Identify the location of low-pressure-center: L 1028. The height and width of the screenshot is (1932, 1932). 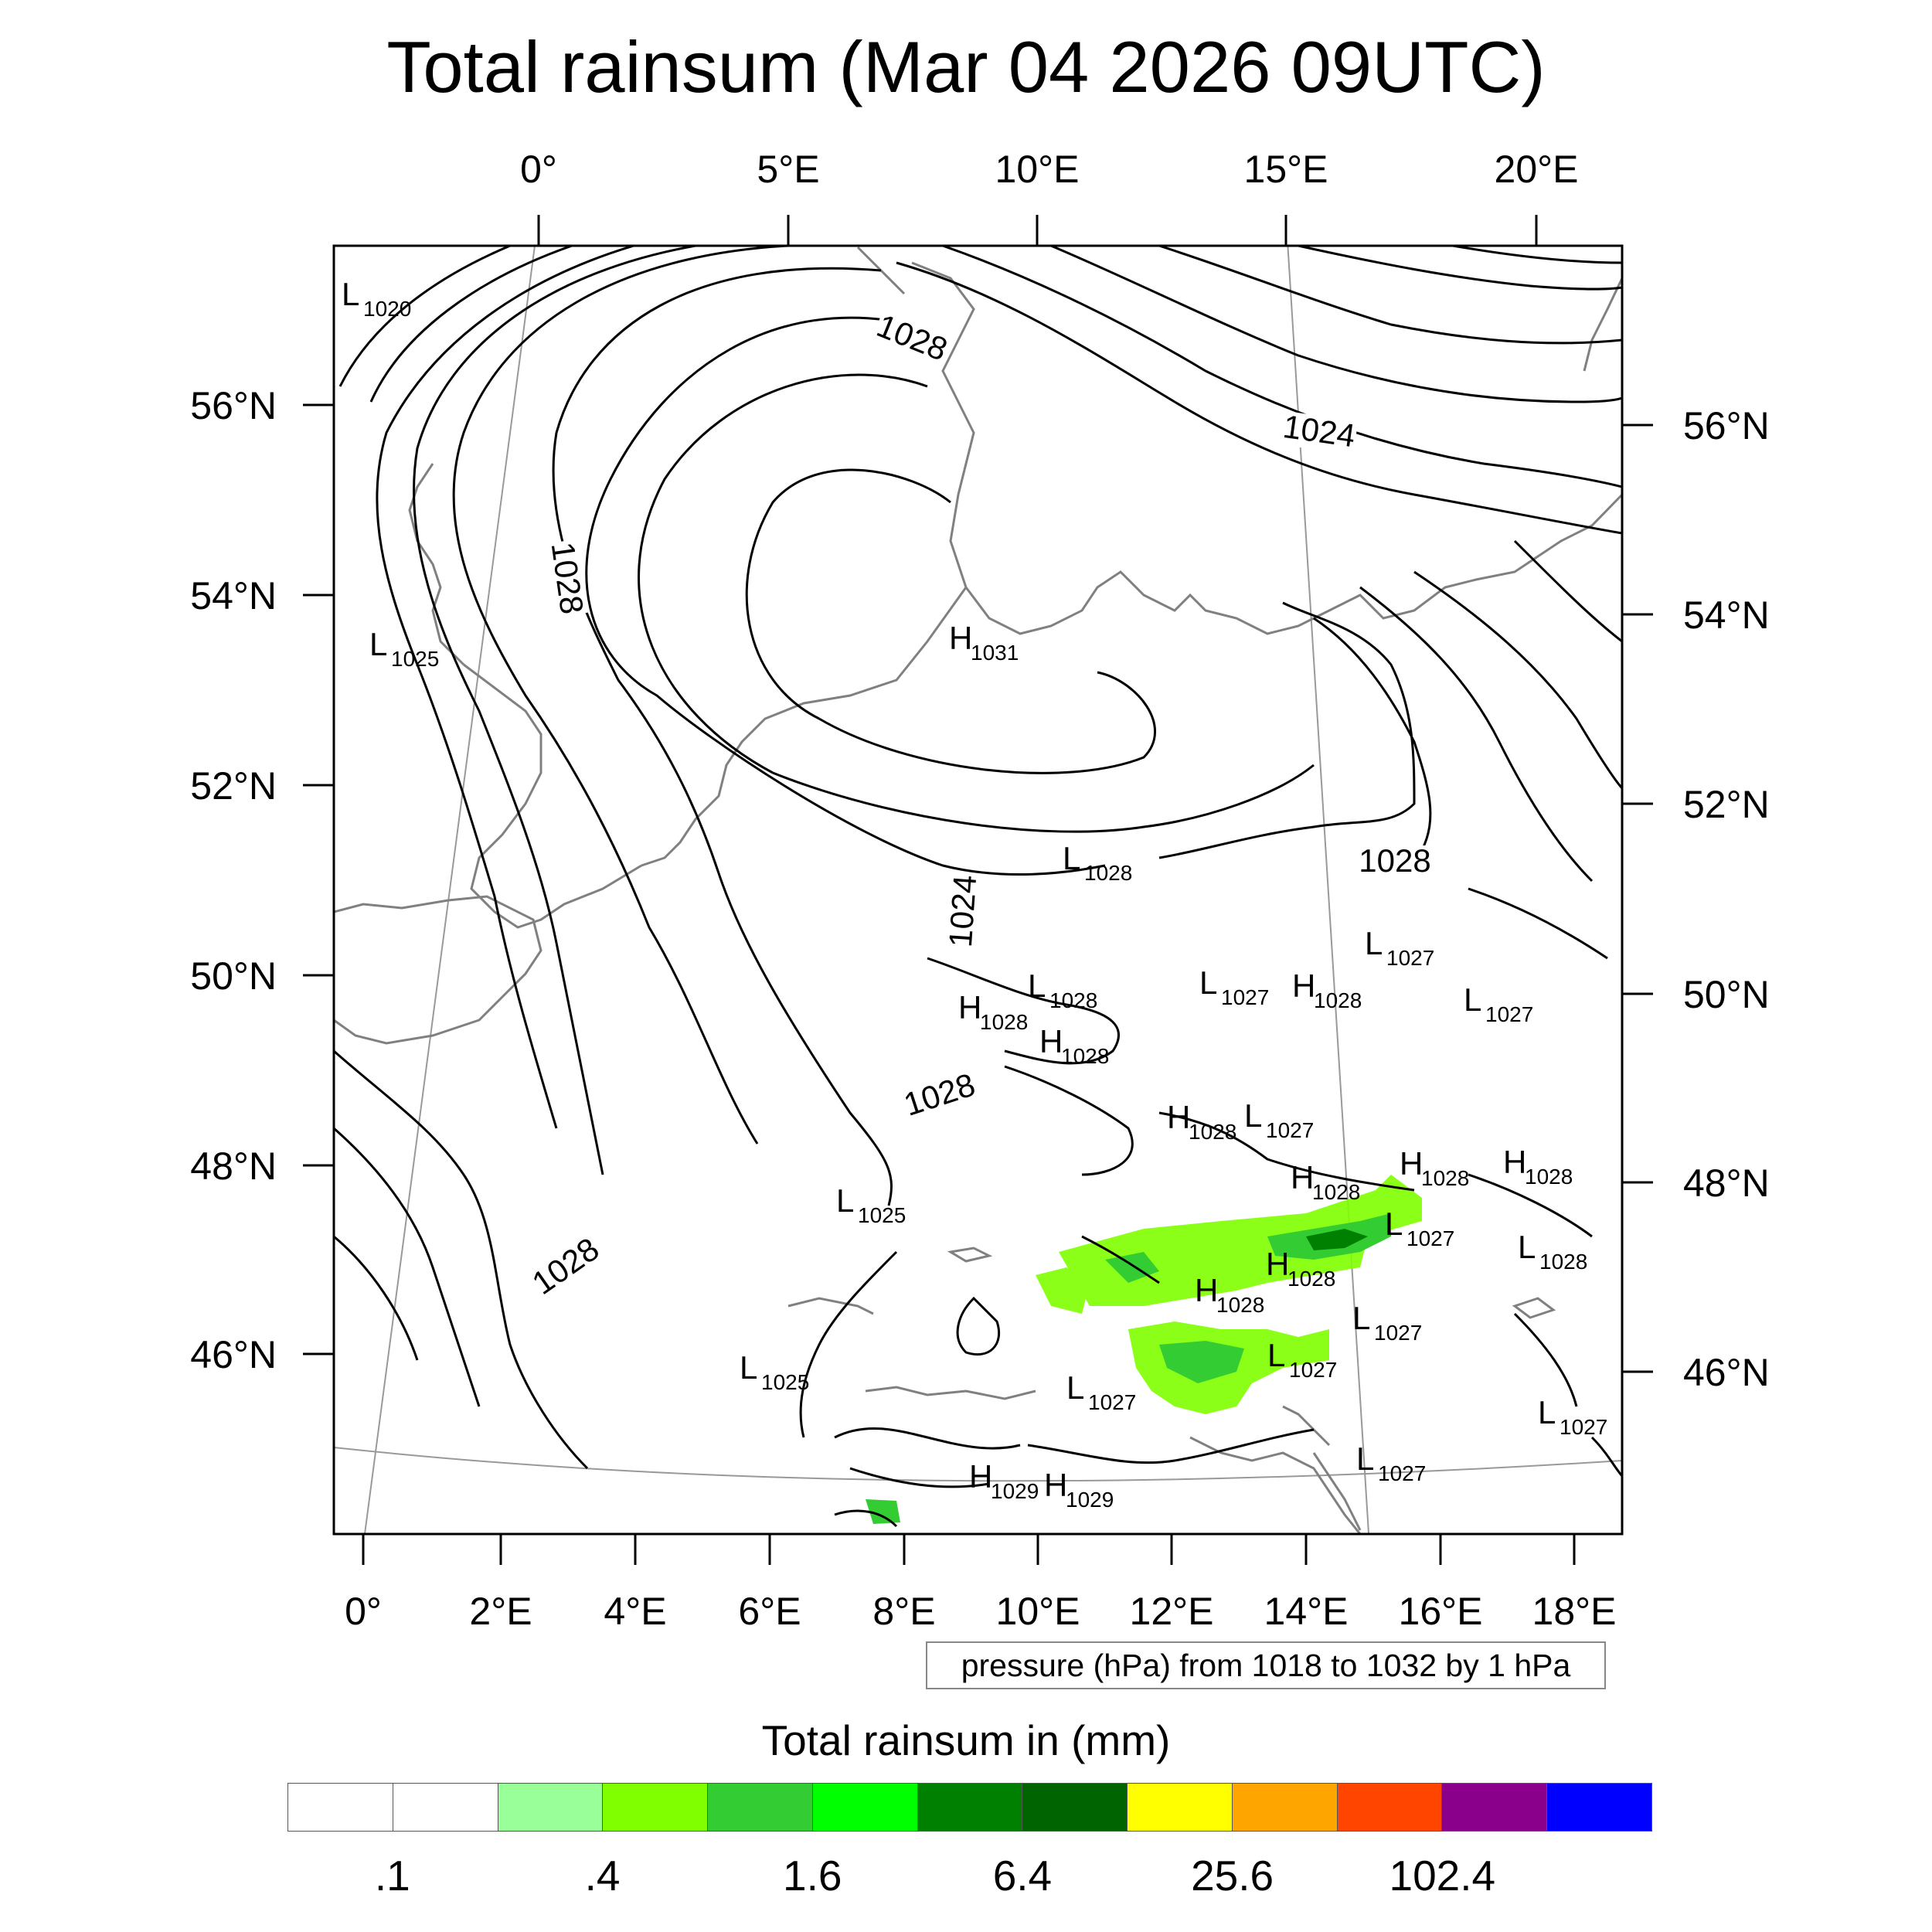
(1063, 990).